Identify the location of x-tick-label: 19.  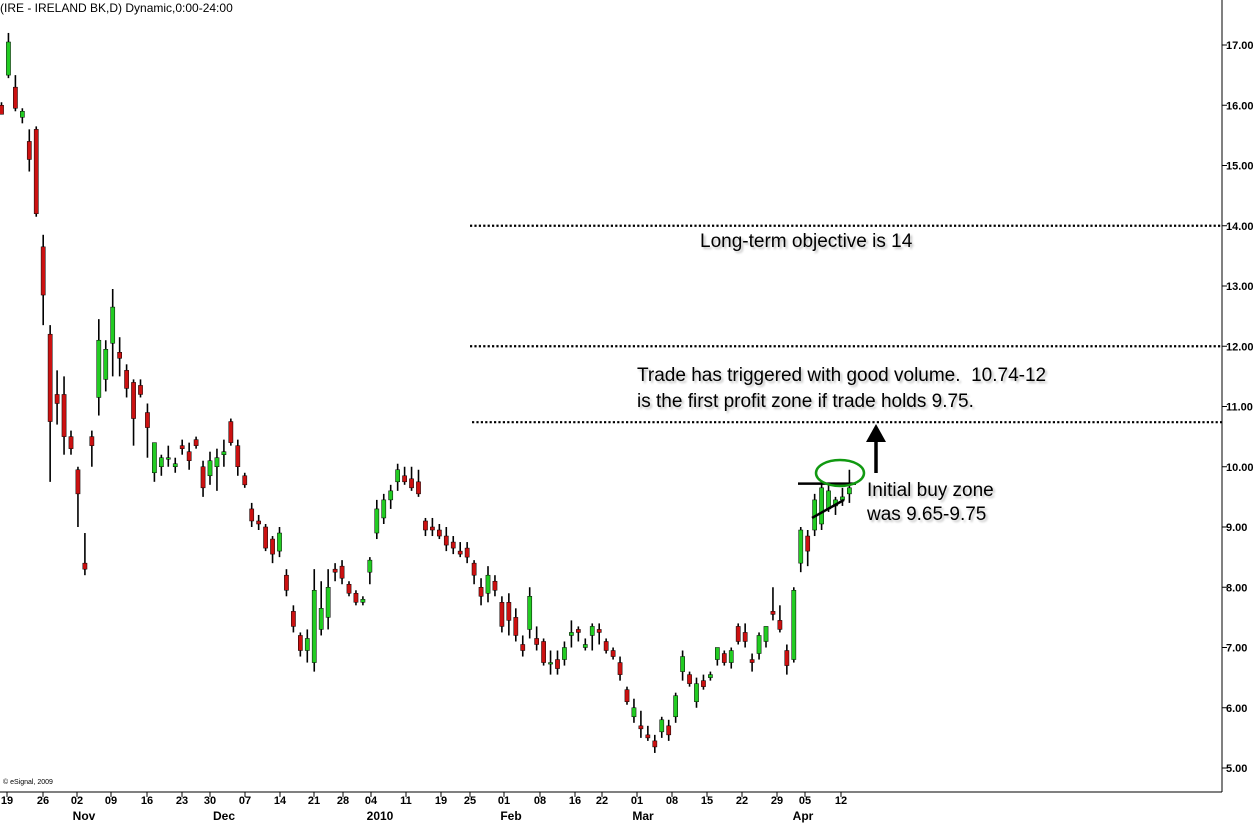
(441, 801).